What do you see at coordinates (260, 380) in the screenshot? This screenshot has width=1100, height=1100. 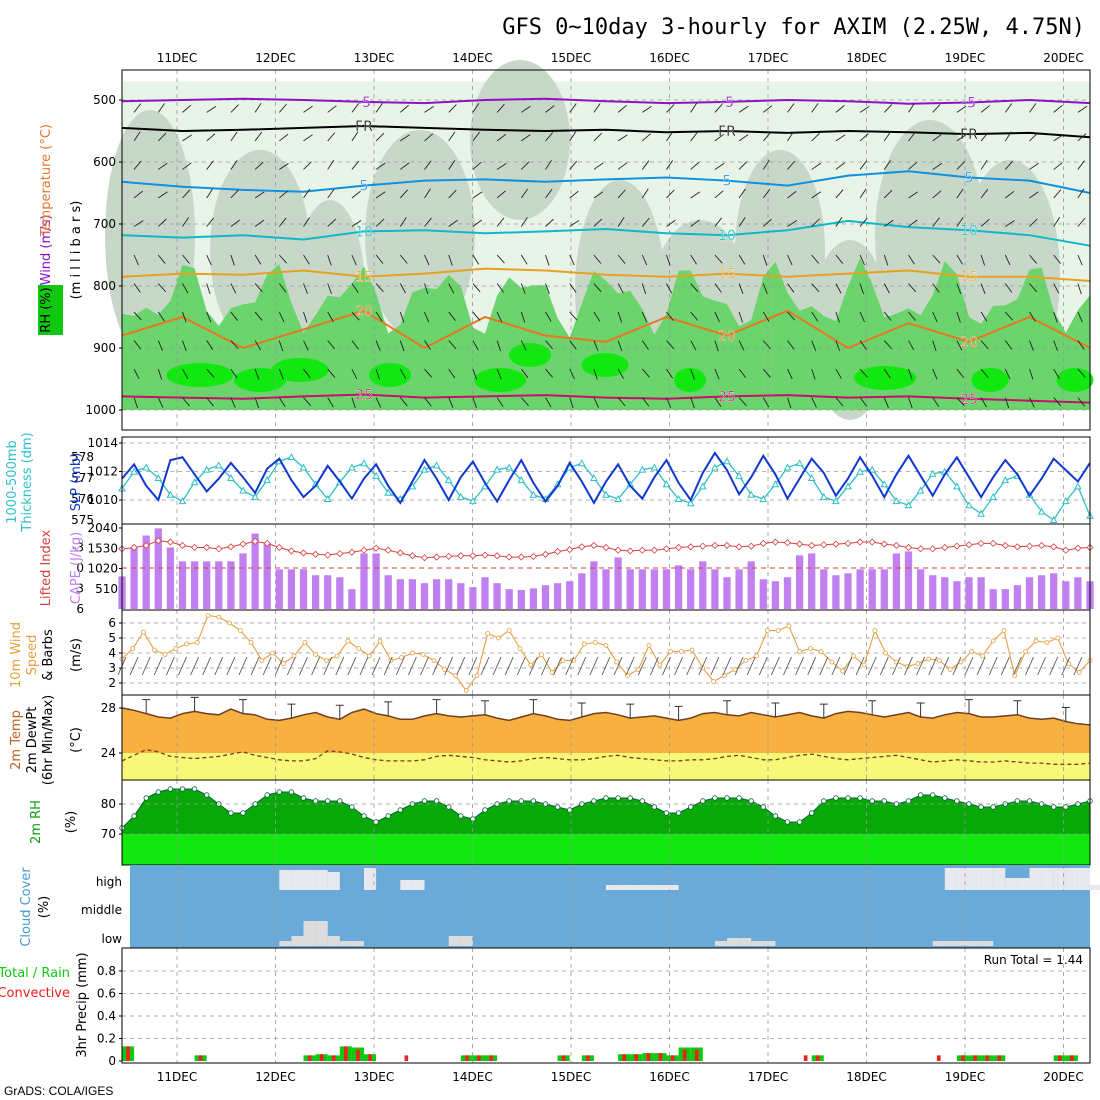 I see `rh-90-area` at bounding box center [260, 380].